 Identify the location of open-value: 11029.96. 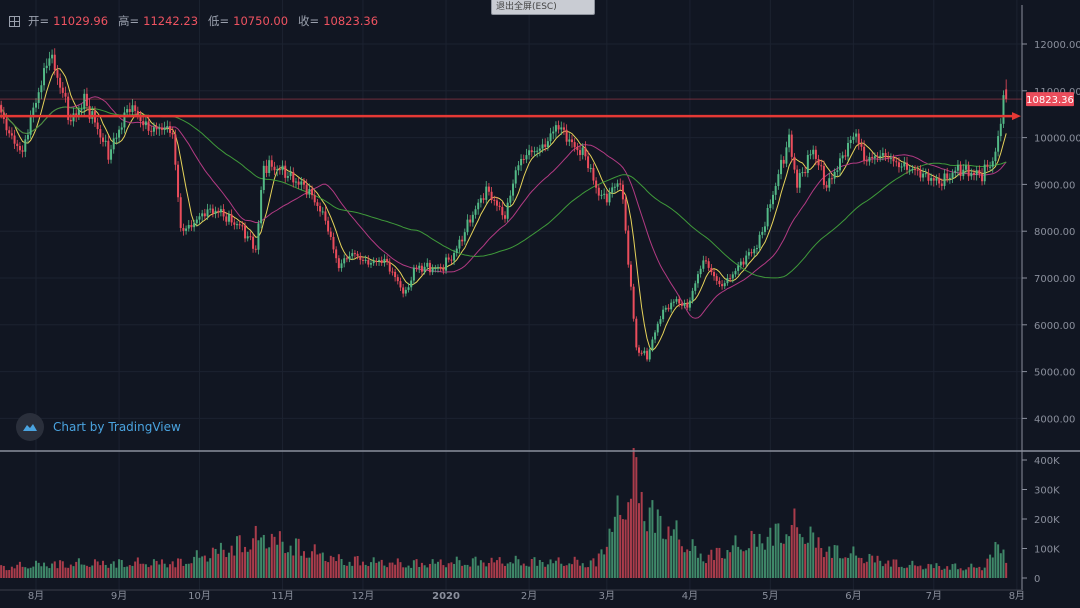
(81, 21).